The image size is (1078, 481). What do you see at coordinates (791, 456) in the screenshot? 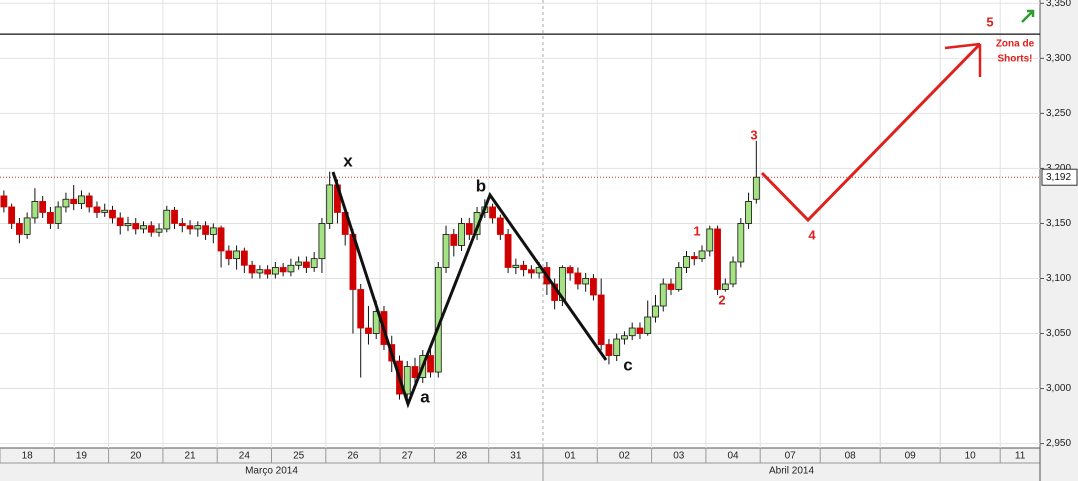
I see `x-tick-label: 07` at bounding box center [791, 456].